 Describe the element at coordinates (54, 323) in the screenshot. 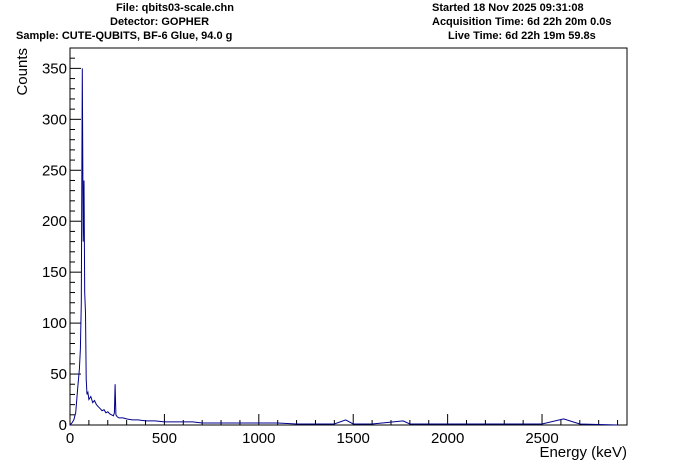

I see `y-tick-label: 100` at that location.